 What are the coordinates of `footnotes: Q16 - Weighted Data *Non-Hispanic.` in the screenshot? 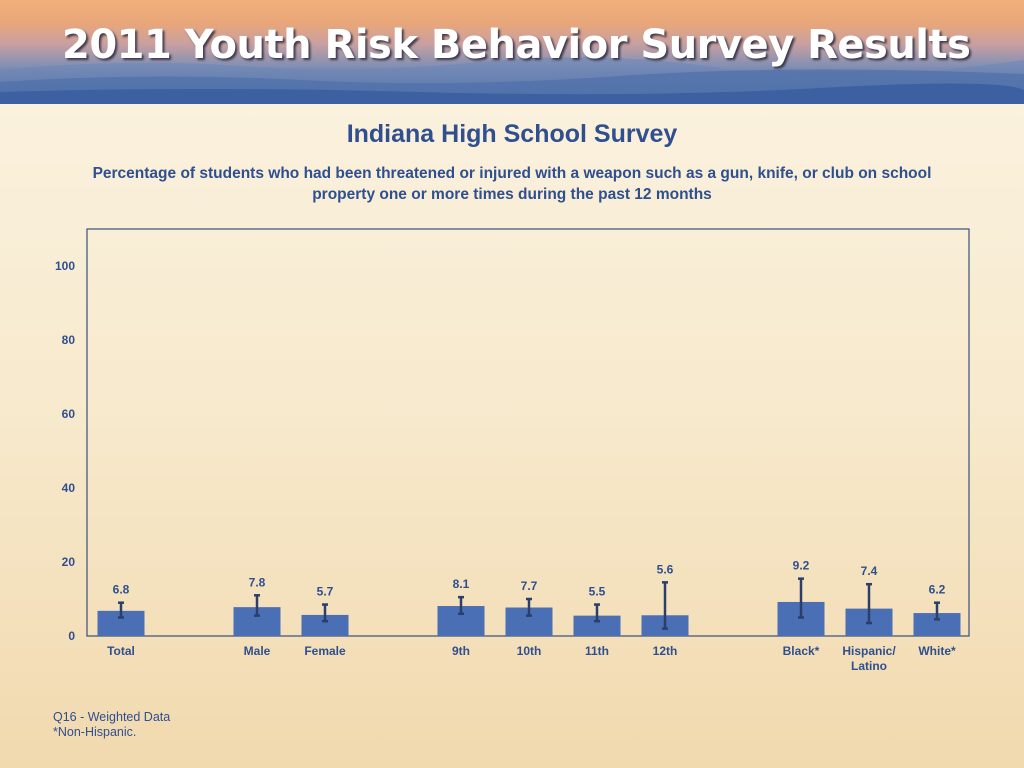 It's located at (111, 725).